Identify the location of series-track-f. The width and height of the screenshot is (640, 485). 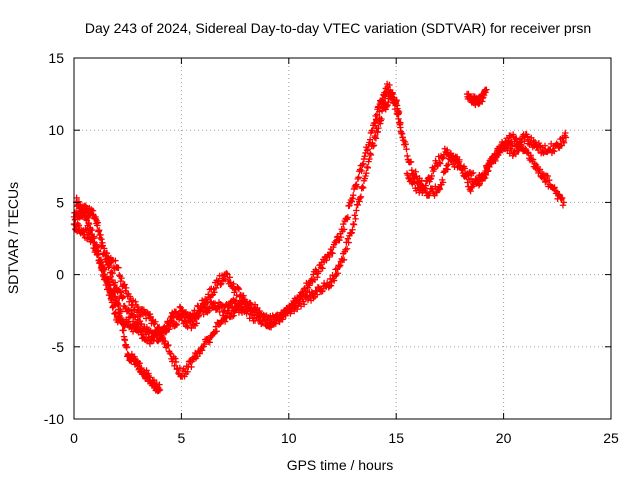
(486, 164).